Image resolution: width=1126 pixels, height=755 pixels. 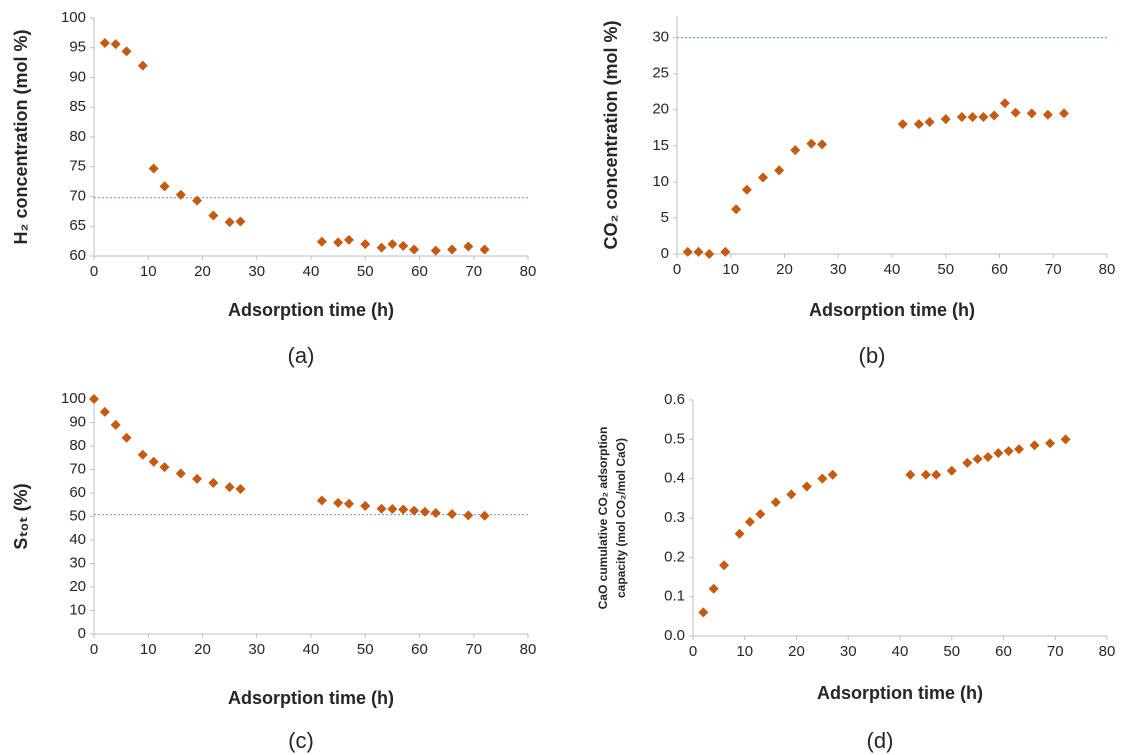 What do you see at coordinates (674, 478) in the screenshot?
I see `y-tick-label: 0.4` at bounding box center [674, 478].